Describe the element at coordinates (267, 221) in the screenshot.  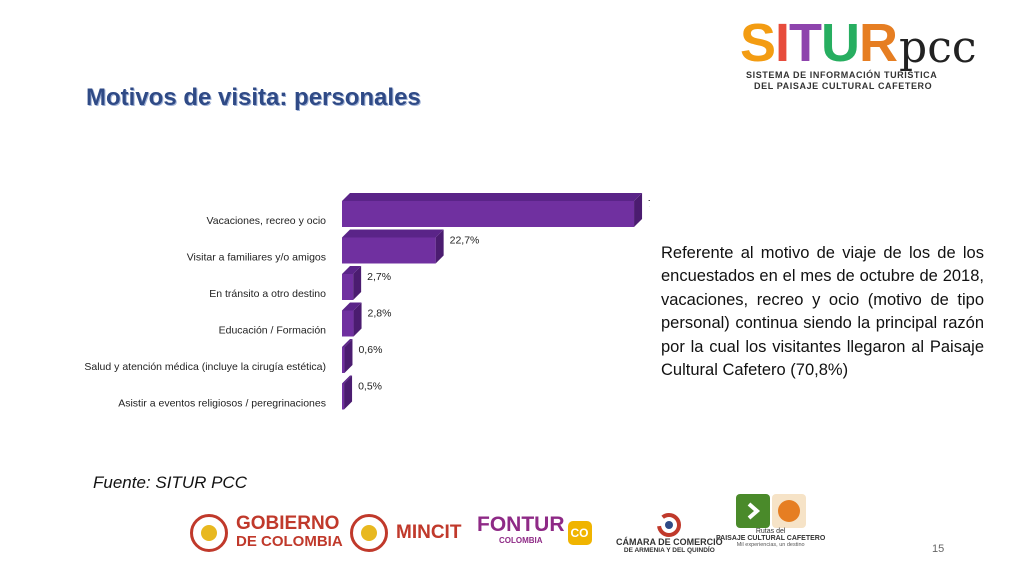
I see `category-label: Vacaciones, recreo y ocio` at that location.